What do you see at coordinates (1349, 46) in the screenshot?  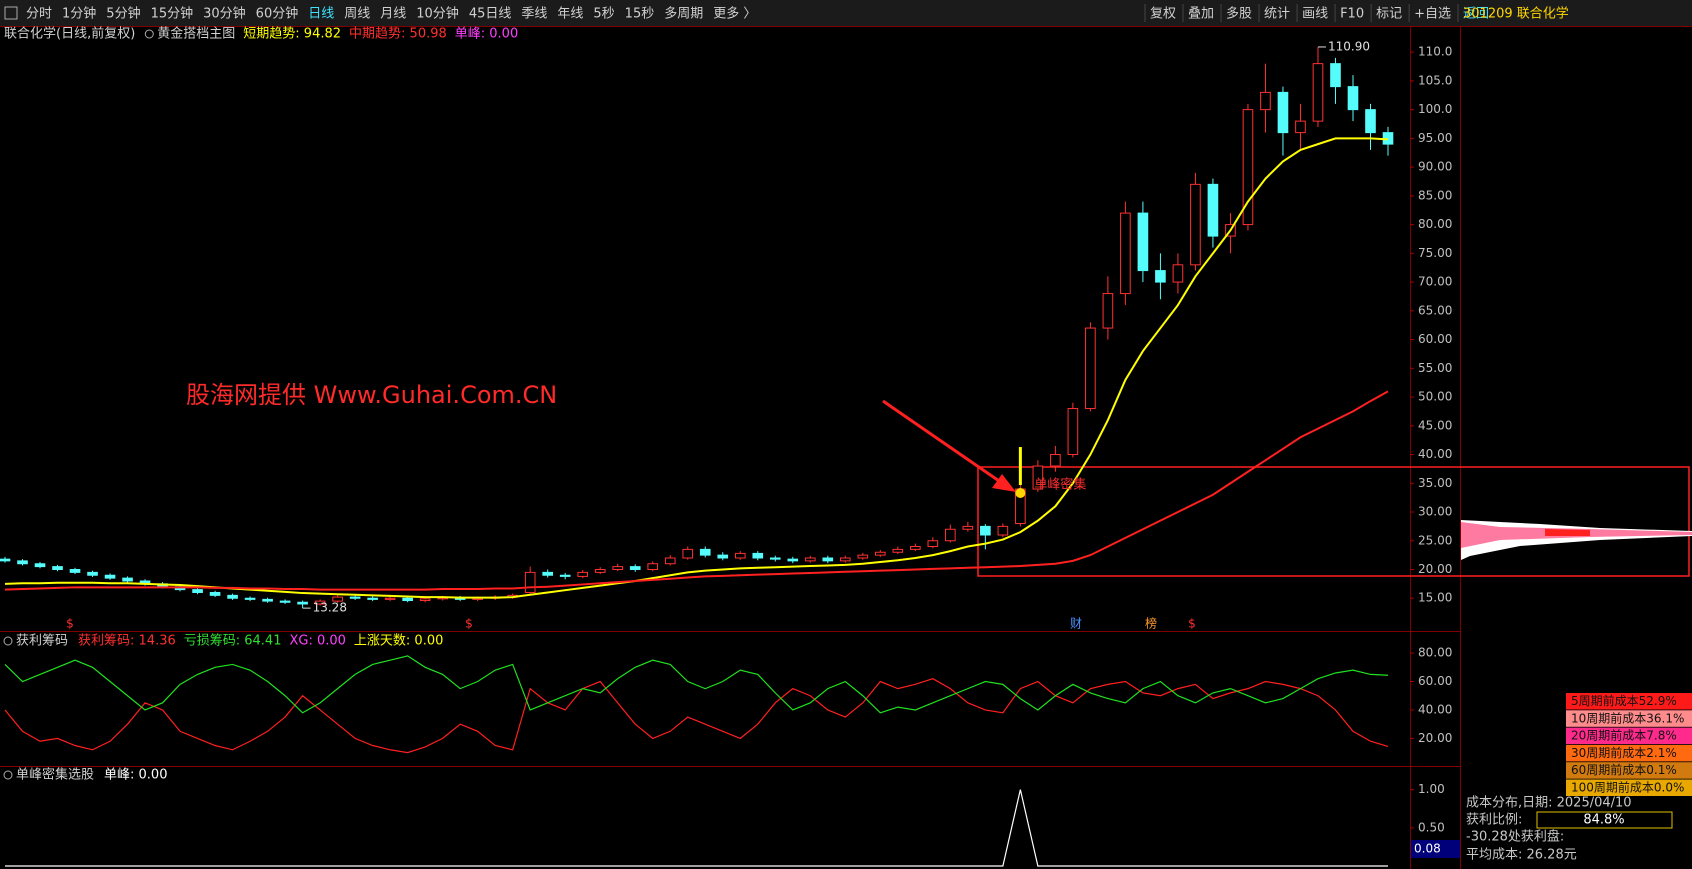 I see `annotation: 110.90` at bounding box center [1349, 46].